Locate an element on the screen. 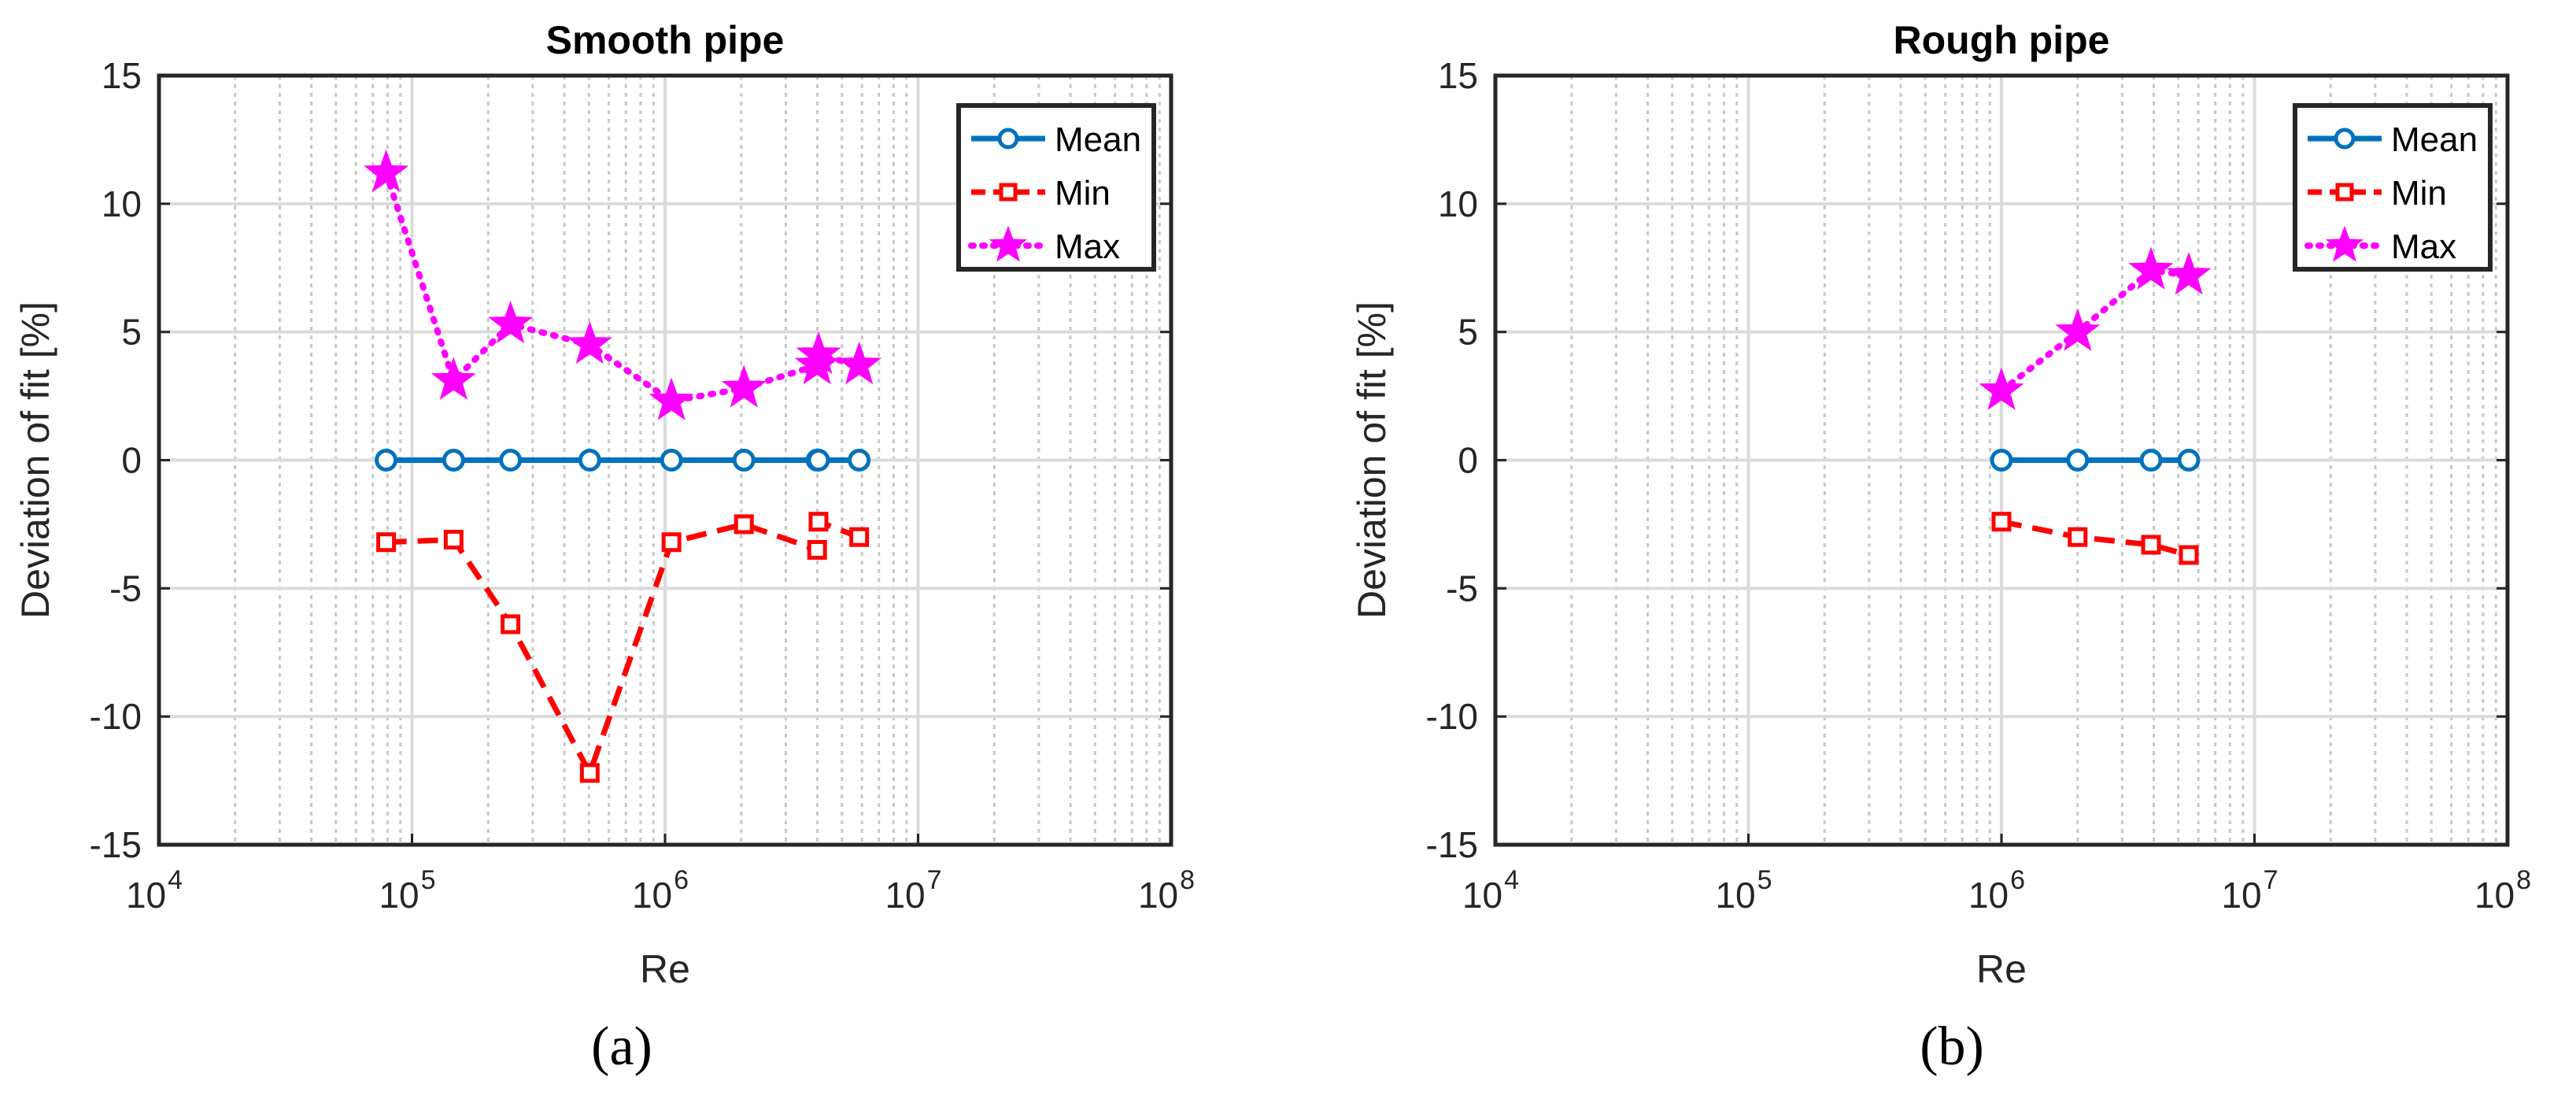 This screenshot has width=2576, height=1099. legend-label-min: Min is located at coordinates (2419, 193).